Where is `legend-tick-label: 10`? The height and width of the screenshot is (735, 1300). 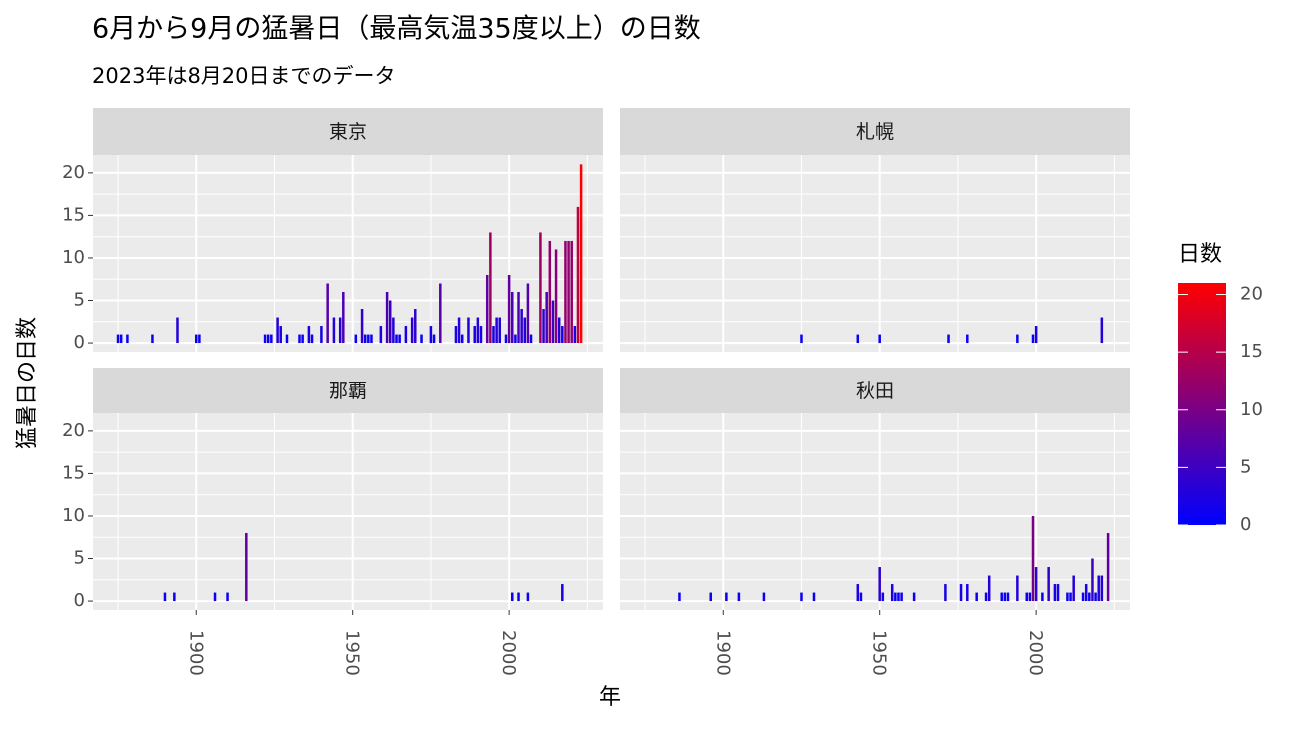 legend-tick-label: 10 is located at coordinates (1251, 409).